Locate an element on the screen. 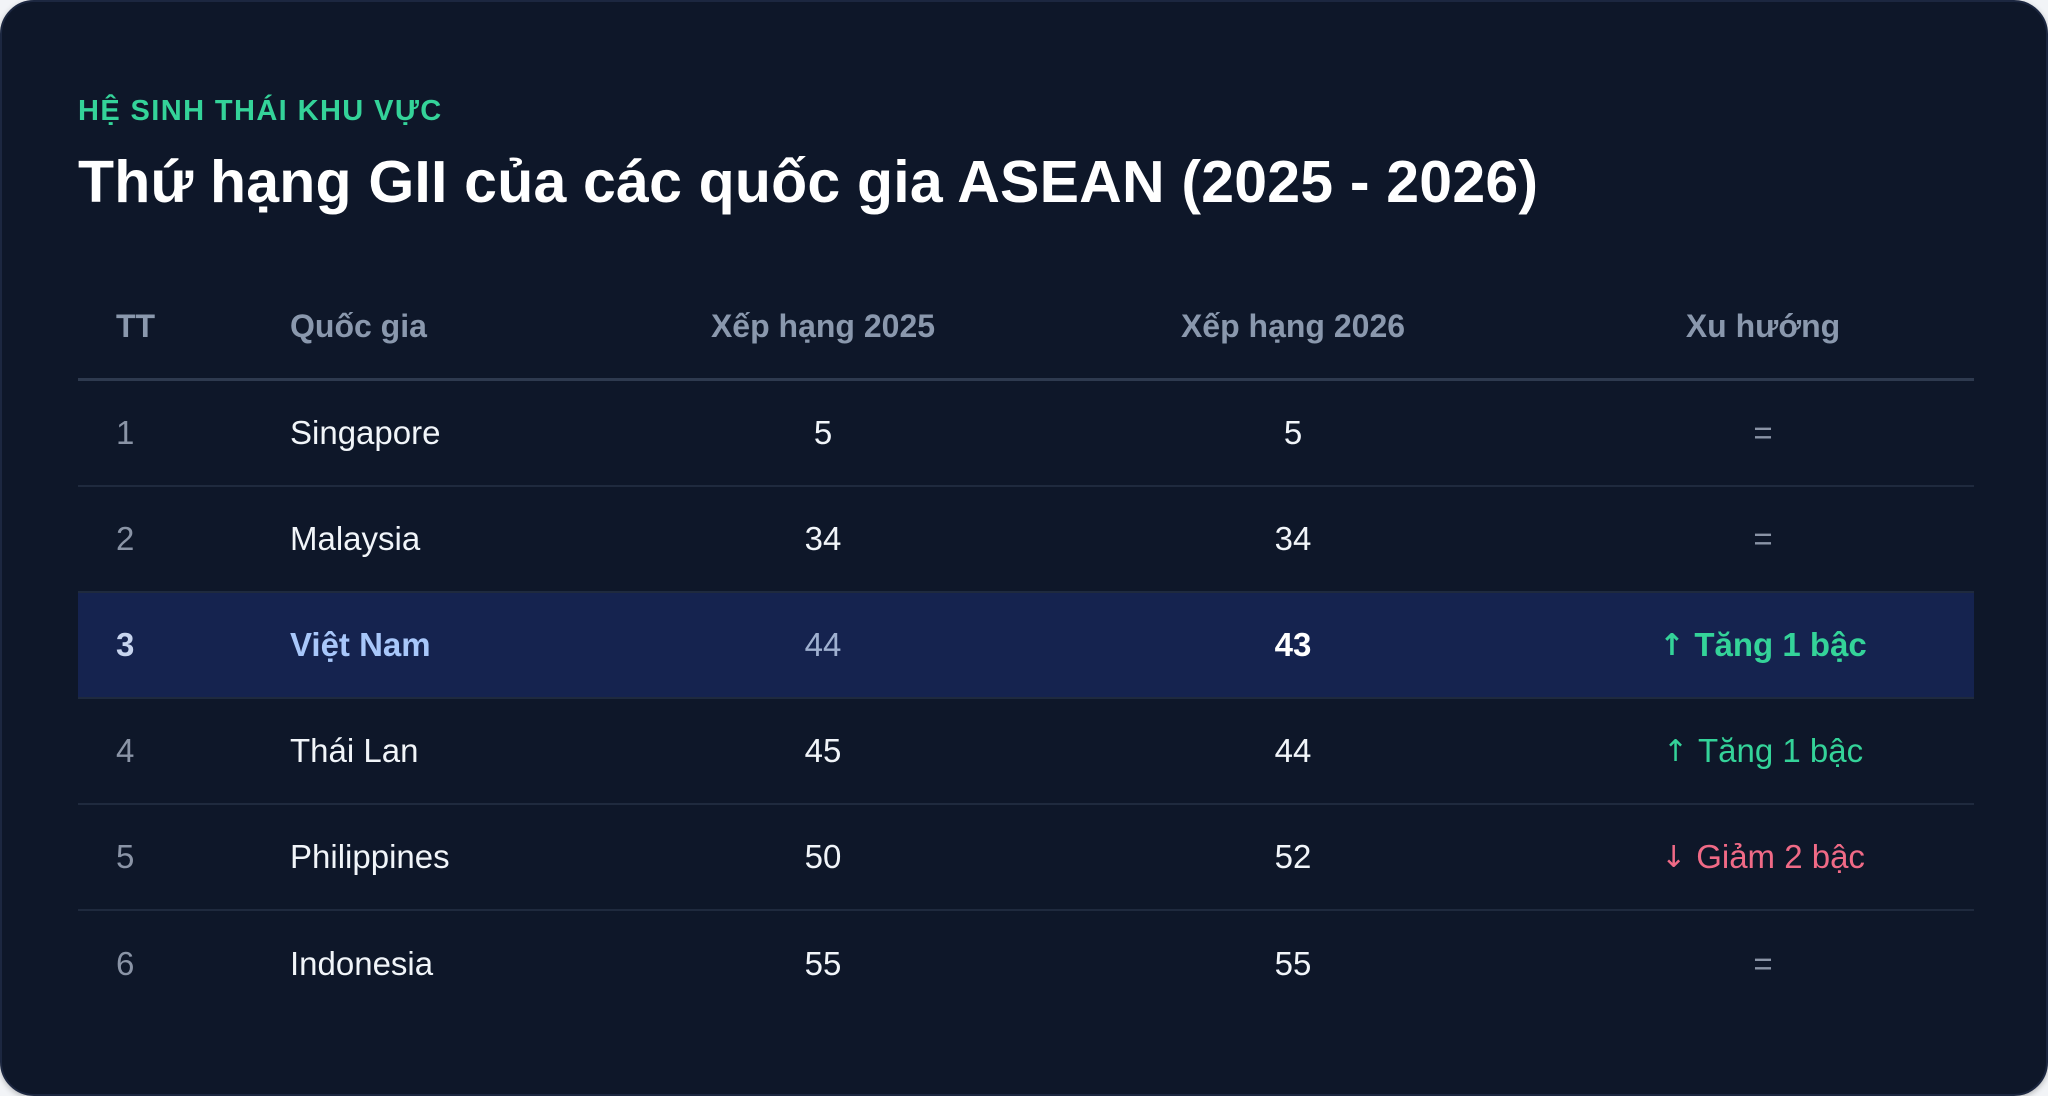  header-tt: TT is located at coordinates (136, 326).